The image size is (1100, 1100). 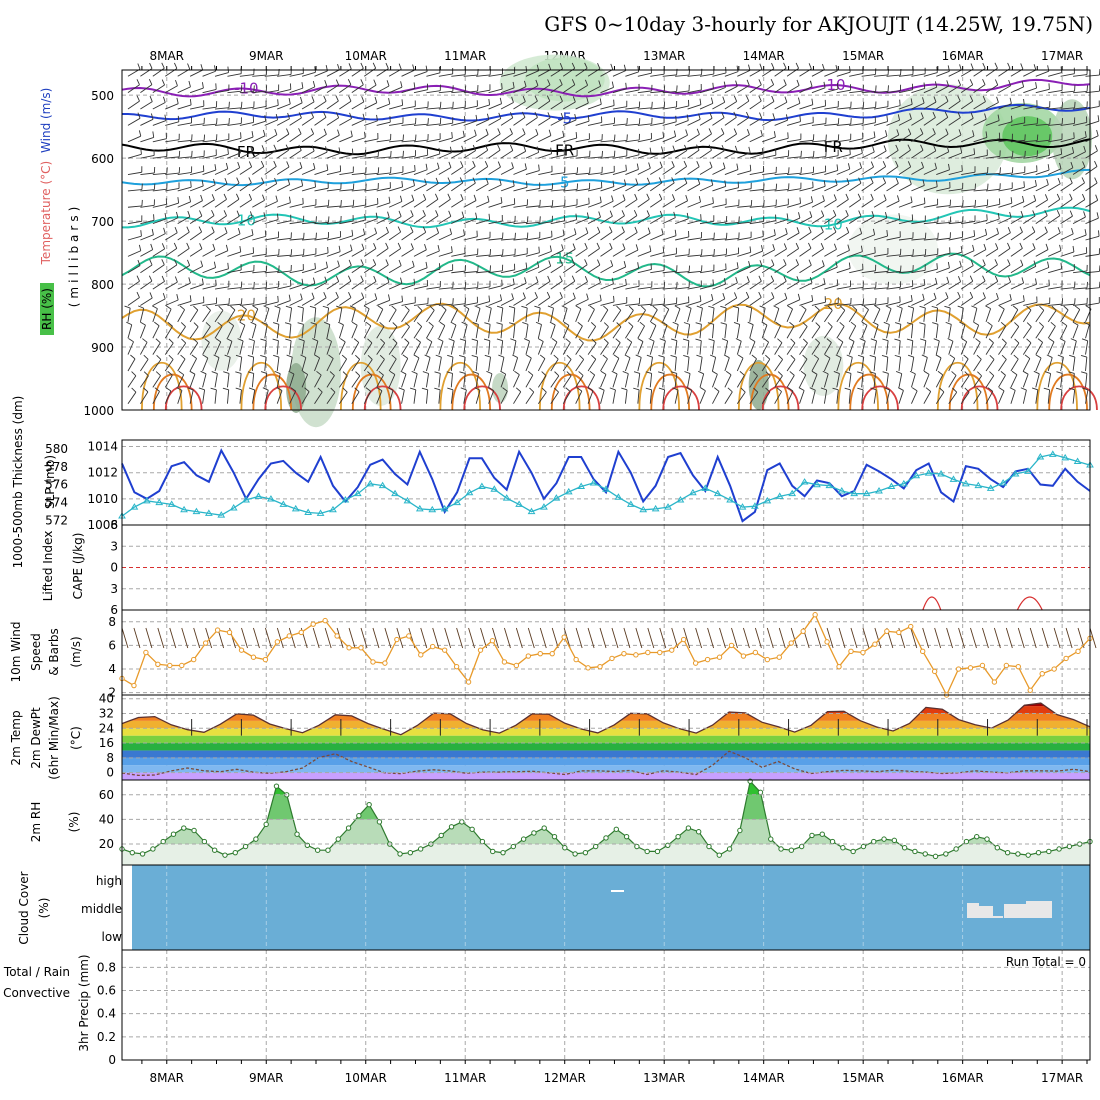 I want to click on cloud-fill, so click(x=611, y=907).